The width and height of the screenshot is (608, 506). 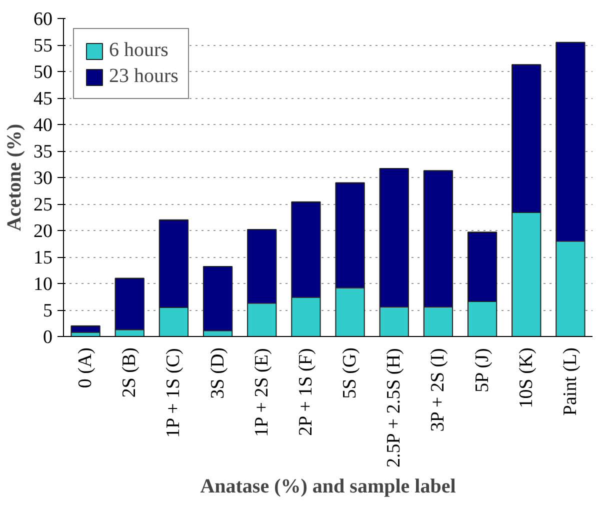 What do you see at coordinates (43, 72) in the screenshot?
I see `y-tick-label: 50` at bounding box center [43, 72].